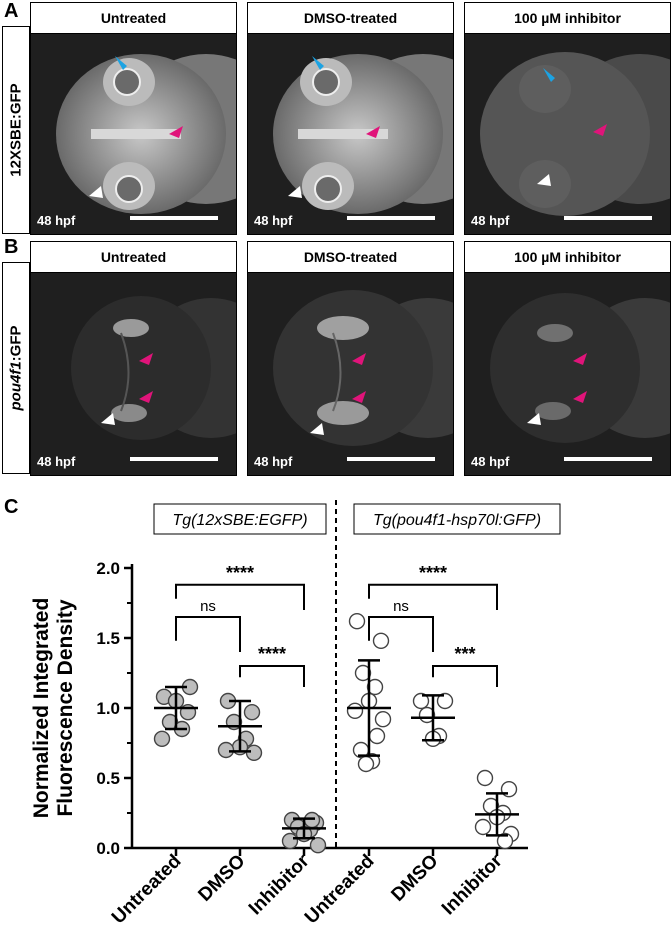 The width and height of the screenshot is (671, 949). Describe the element at coordinates (401, 606) in the screenshot. I see `significance-label: ns` at that location.